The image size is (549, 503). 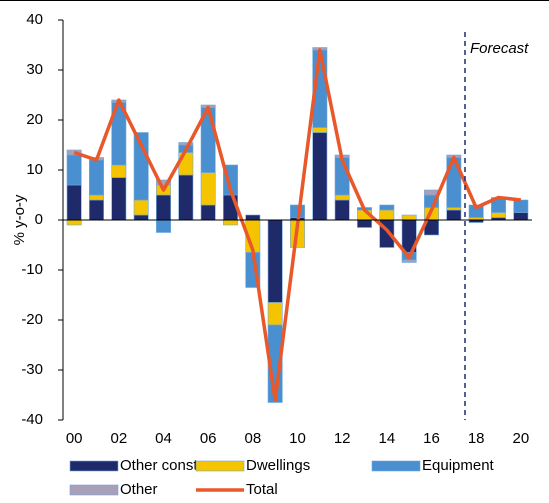 I want to click on y-tick-label: 0, so click(x=39, y=219).